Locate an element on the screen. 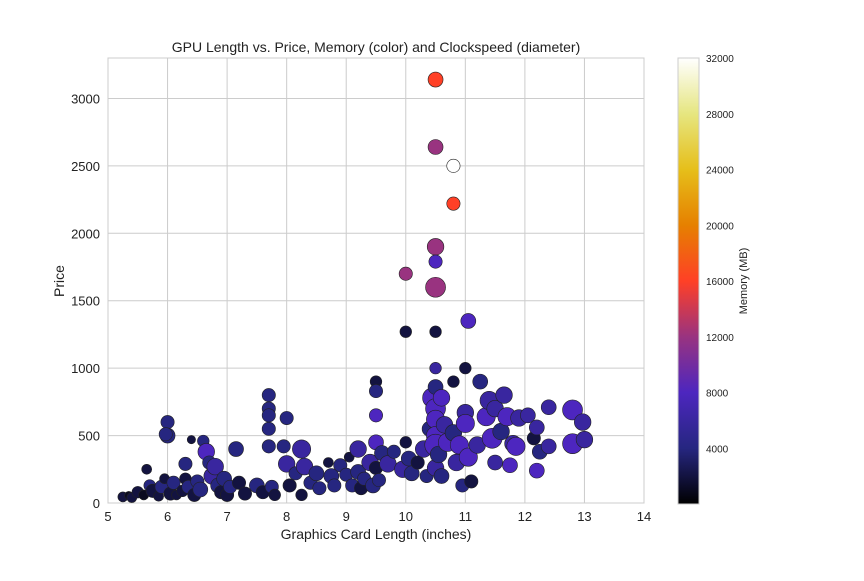  y-tick-label: 0 is located at coordinates (96, 503).